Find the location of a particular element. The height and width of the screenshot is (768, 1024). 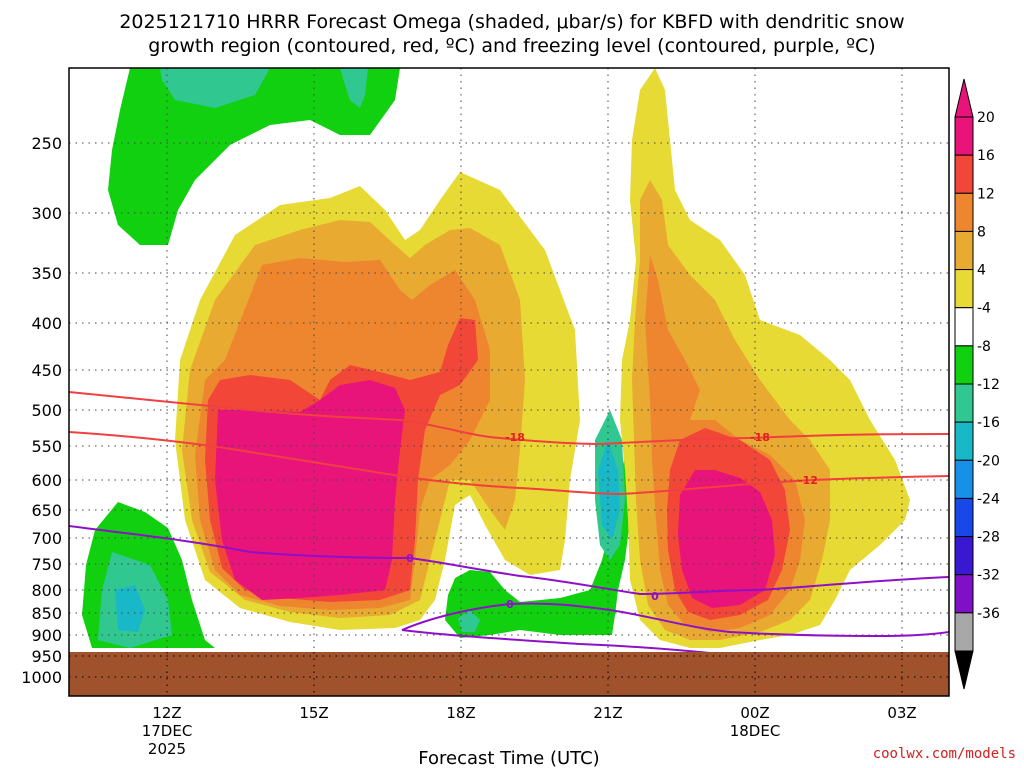

colorbar-label: 4 is located at coordinates (981, 271).